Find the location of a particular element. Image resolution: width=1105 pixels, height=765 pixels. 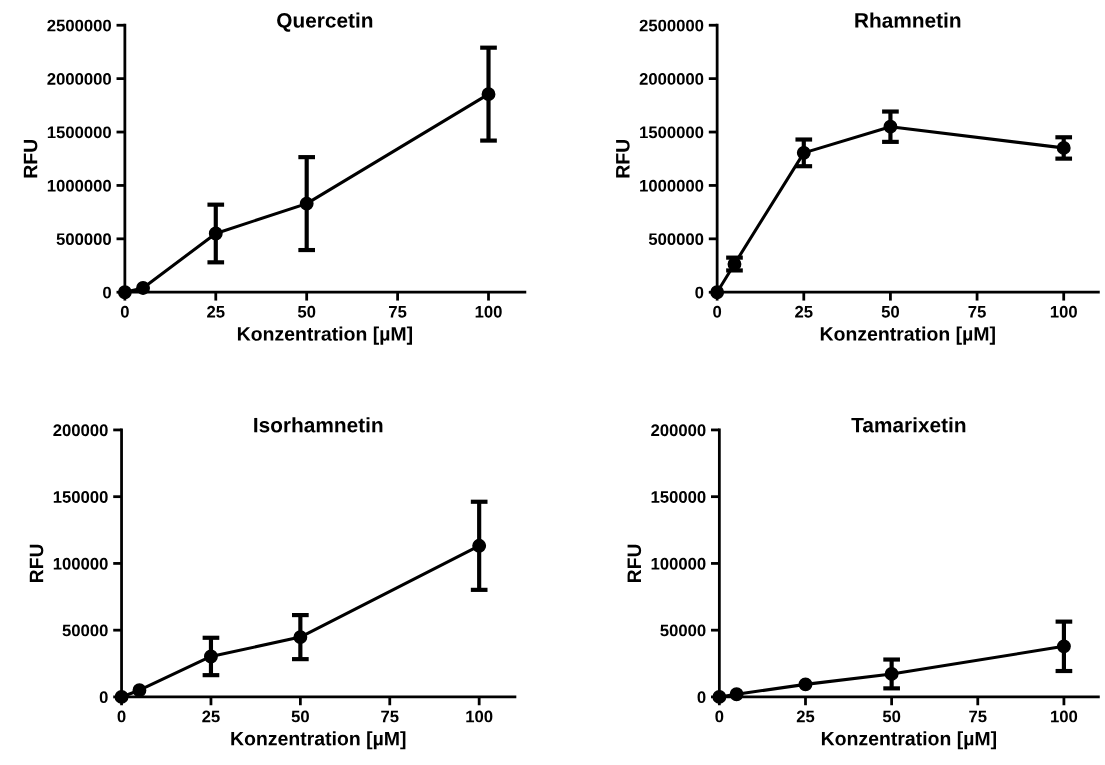

chart-title: Rhamnetin is located at coordinates (908, 20).